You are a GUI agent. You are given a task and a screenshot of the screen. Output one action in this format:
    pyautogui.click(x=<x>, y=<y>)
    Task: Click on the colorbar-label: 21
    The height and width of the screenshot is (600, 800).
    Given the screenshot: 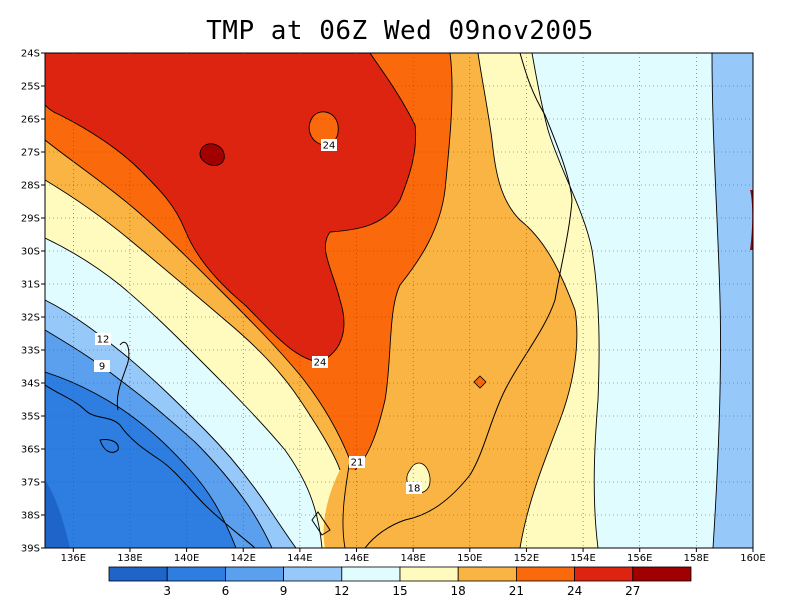 What is the action you would take?
    pyautogui.click(x=516, y=591)
    